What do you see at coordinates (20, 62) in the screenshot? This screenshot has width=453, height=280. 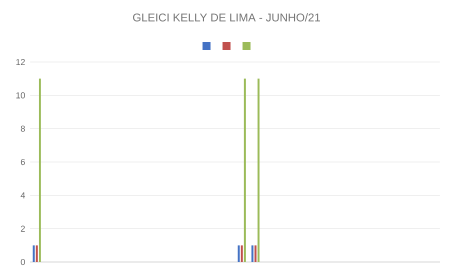 I see `y-tick-label: 12` at bounding box center [20, 62].